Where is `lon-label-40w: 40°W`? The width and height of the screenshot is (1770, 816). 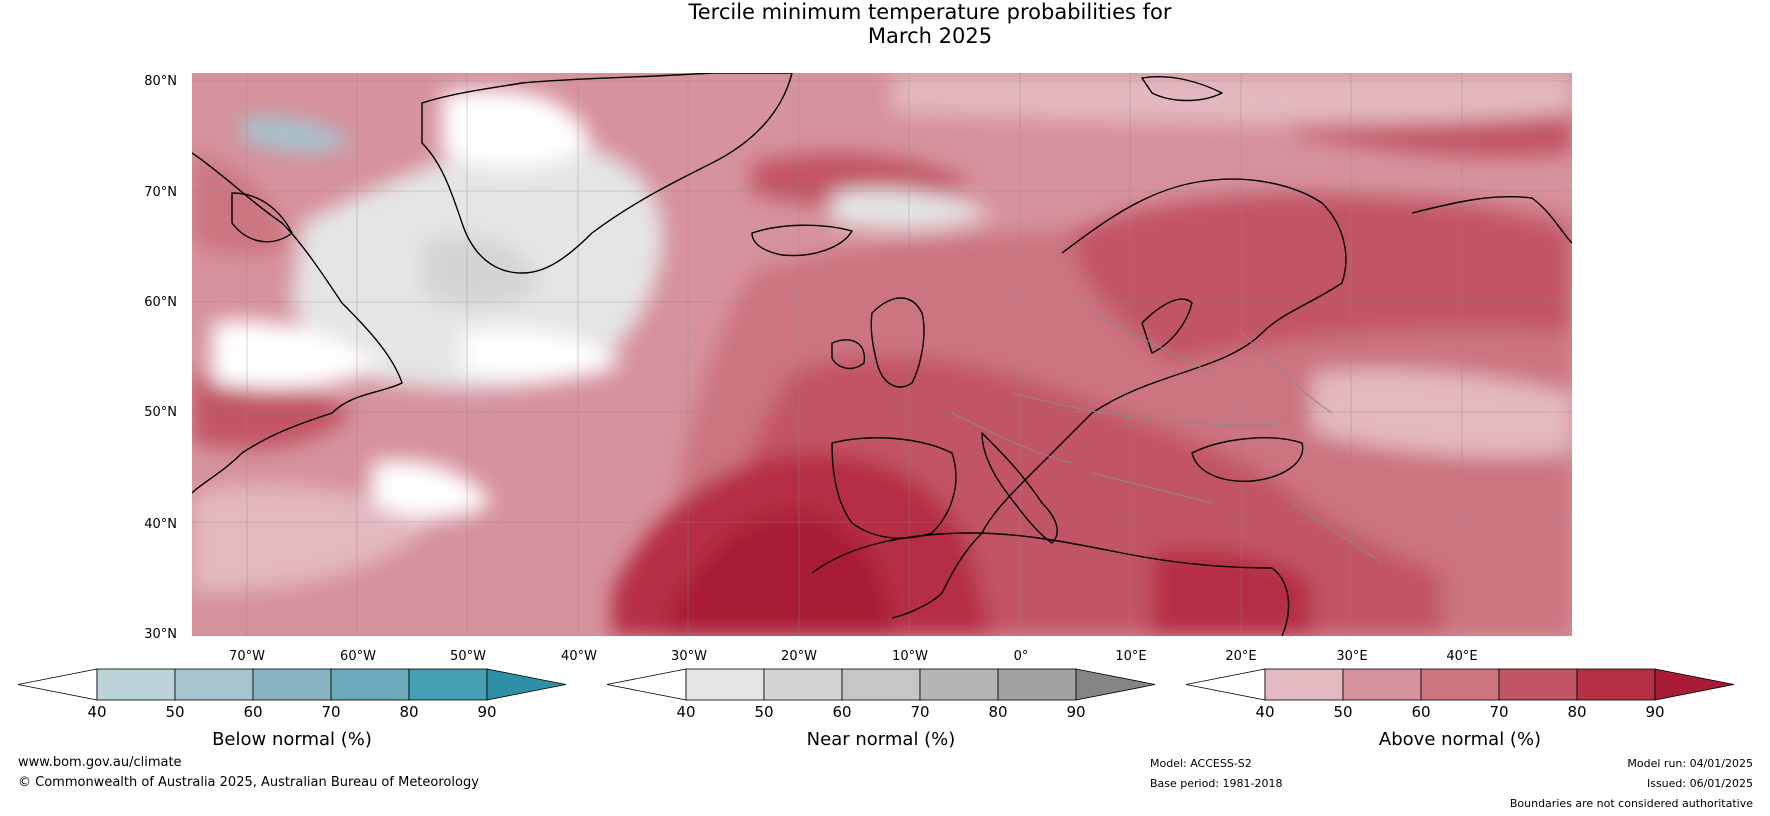
lon-label-40w: 40°W is located at coordinates (579, 656).